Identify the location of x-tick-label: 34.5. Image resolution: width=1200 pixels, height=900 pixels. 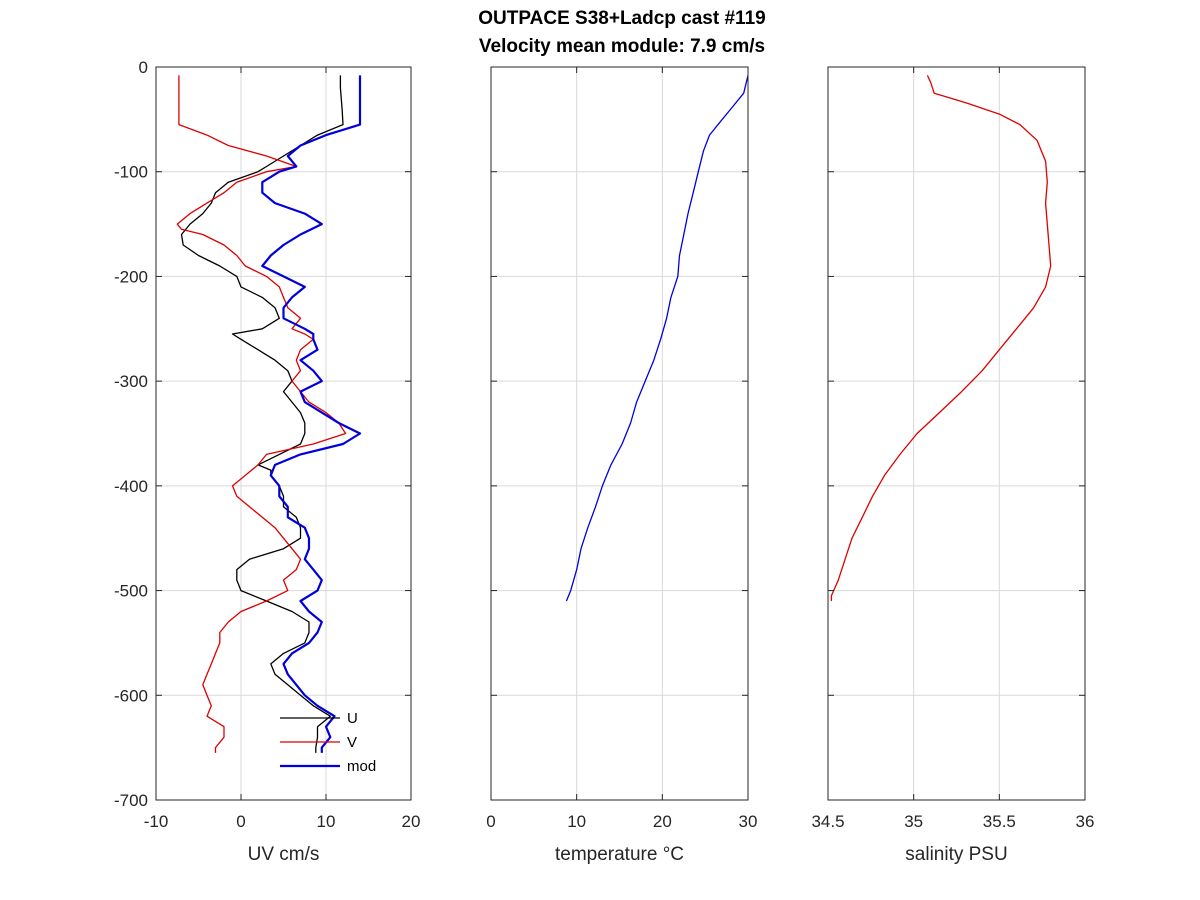
(827, 821).